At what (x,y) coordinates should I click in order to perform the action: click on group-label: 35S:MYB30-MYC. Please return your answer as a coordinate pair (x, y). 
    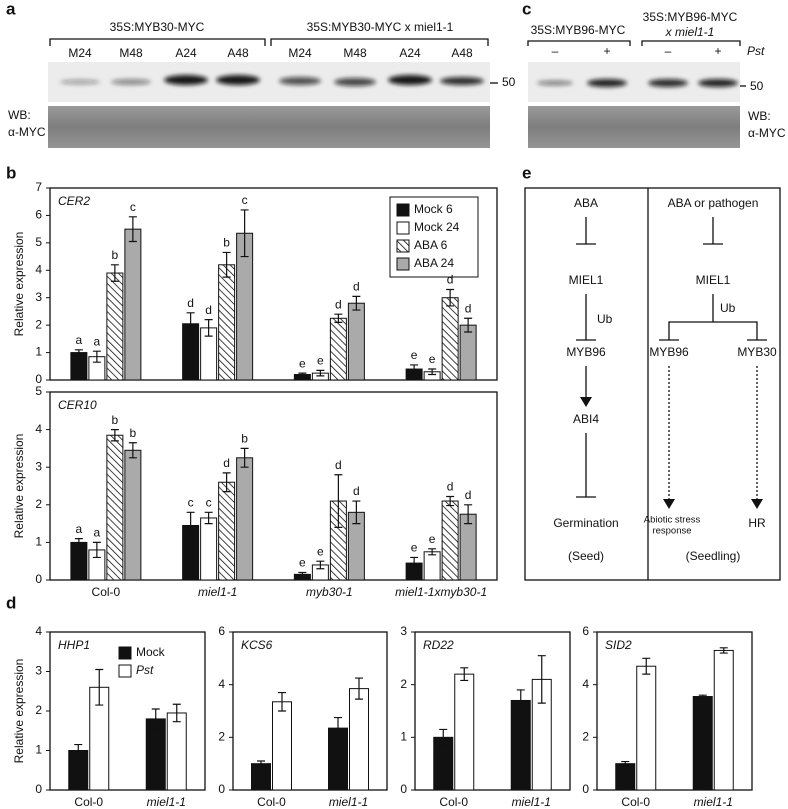
    Looking at the image, I should click on (157, 27).